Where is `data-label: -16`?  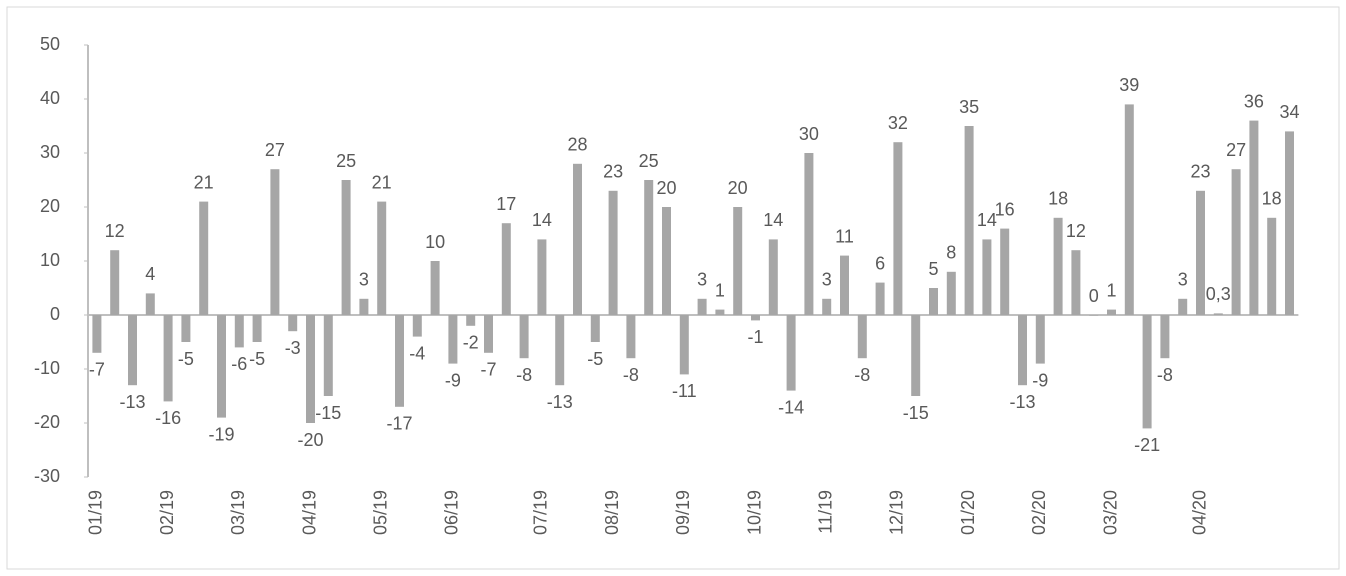
data-label: -16 is located at coordinates (168, 418).